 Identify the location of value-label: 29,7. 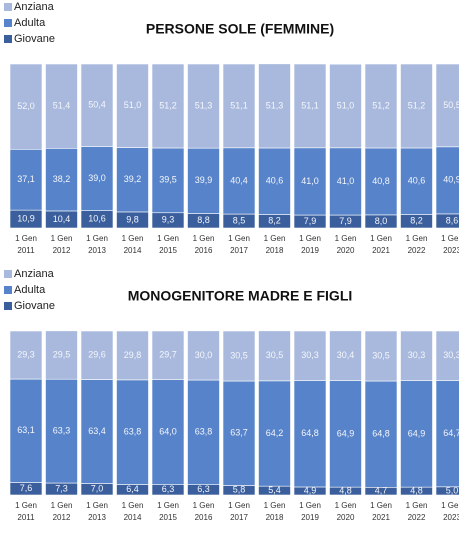
(168, 355).